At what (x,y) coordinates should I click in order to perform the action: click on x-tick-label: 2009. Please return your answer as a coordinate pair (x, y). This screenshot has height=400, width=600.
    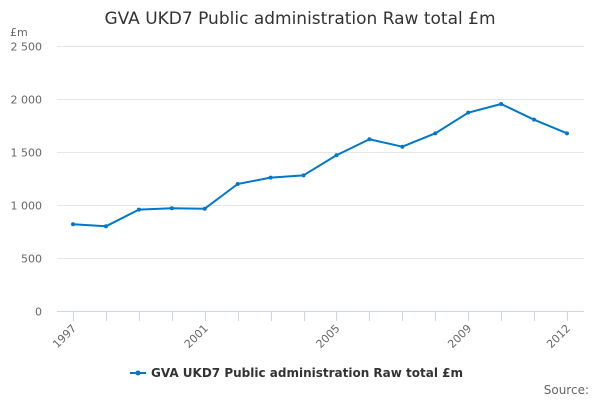
    Looking at the image, I should click on (459, 336).